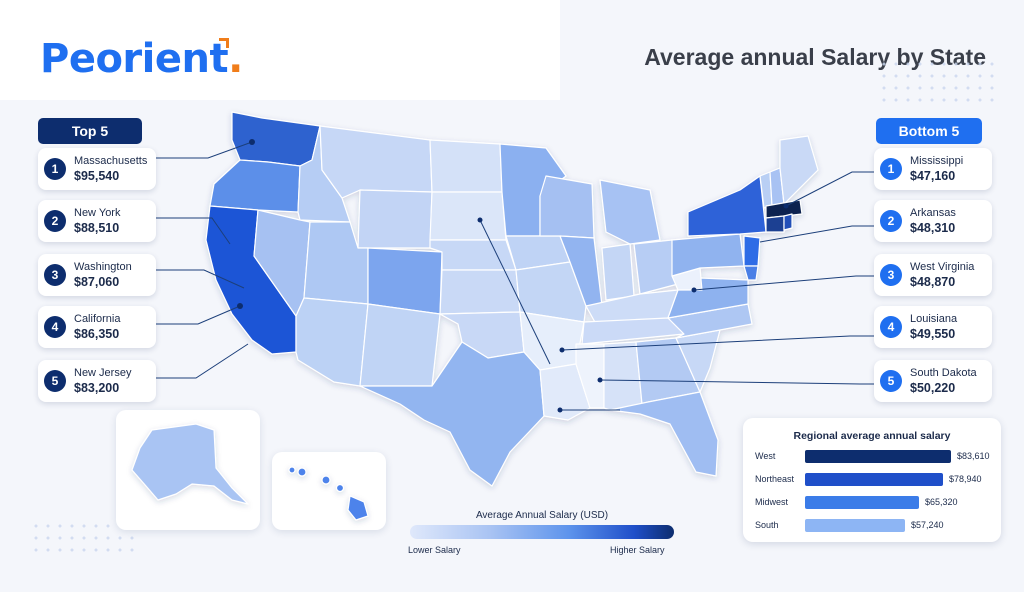  I want to click on region-row-south: South $57,240, so click(849, 525).